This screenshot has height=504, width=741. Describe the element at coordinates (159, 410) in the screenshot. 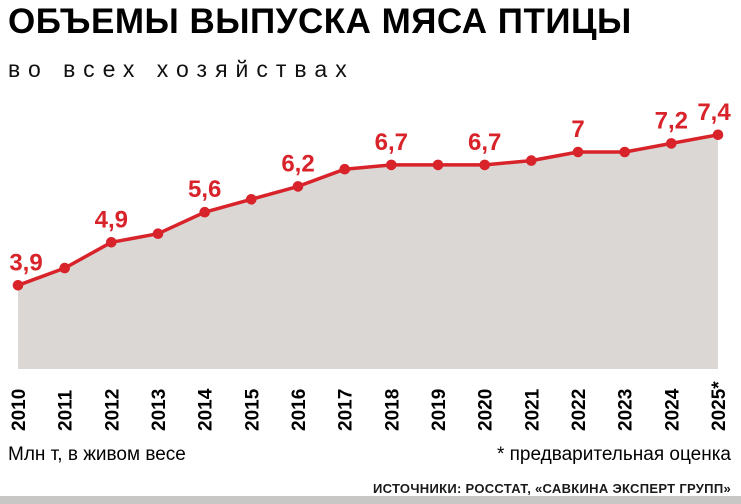

I see `year-label: 2013` at that location.